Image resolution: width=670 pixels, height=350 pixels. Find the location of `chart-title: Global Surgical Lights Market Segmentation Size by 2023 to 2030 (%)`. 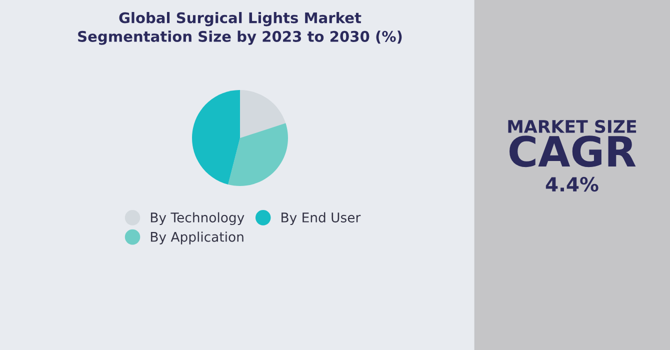

chart-title: Global Surgical Lights Market Segmentation Size by 2023 to 2030 (%) is located at coordinates (240, 28).